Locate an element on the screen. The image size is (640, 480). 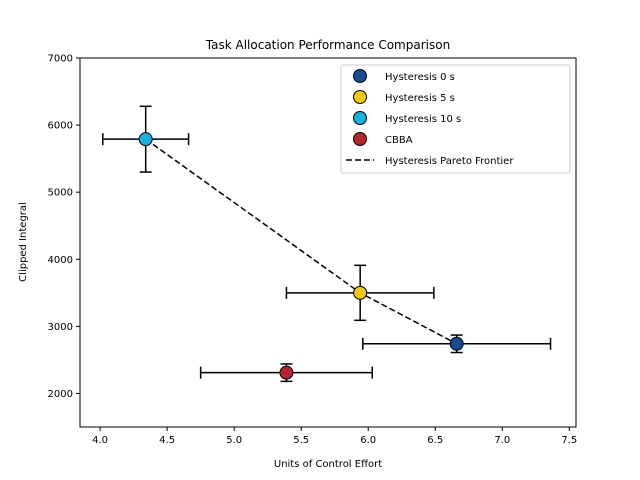
legend-label: Hysteresis Pareto Frontier is located at coordinates (449, 161).